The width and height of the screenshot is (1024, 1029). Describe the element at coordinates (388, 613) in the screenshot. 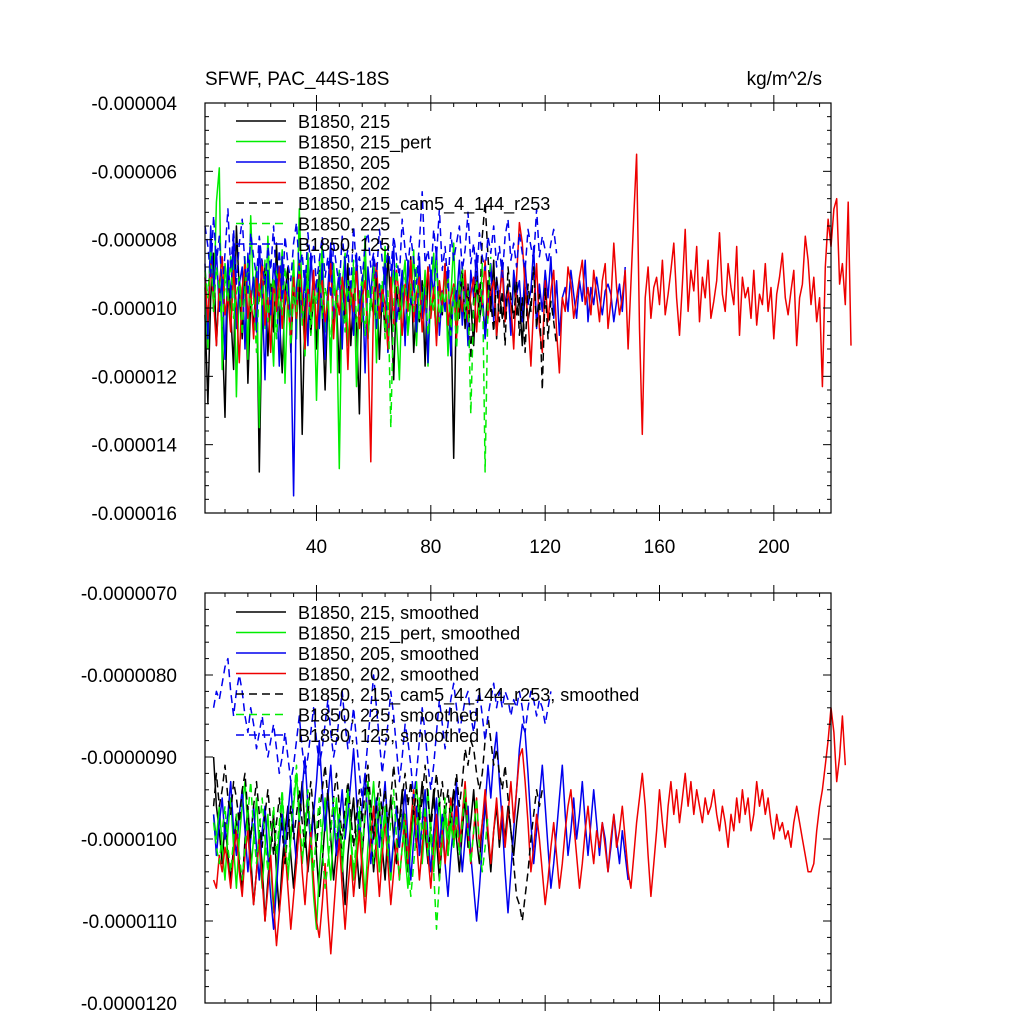

I see `bottom-chart-legend-label: B1850, 215, smoothed` at that location.